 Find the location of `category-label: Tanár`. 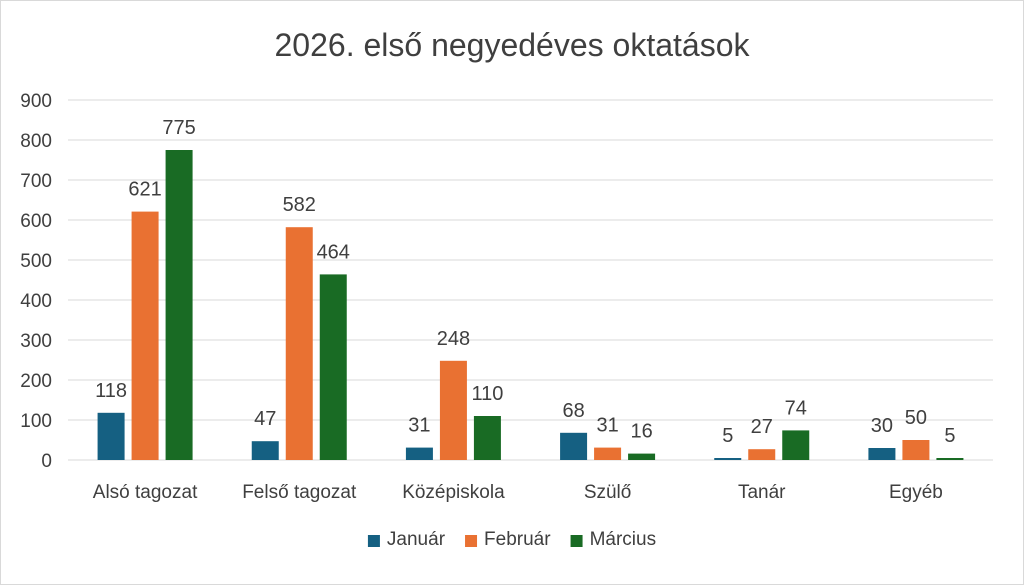

category-label: Tanár is located at coordinates (762, 492).